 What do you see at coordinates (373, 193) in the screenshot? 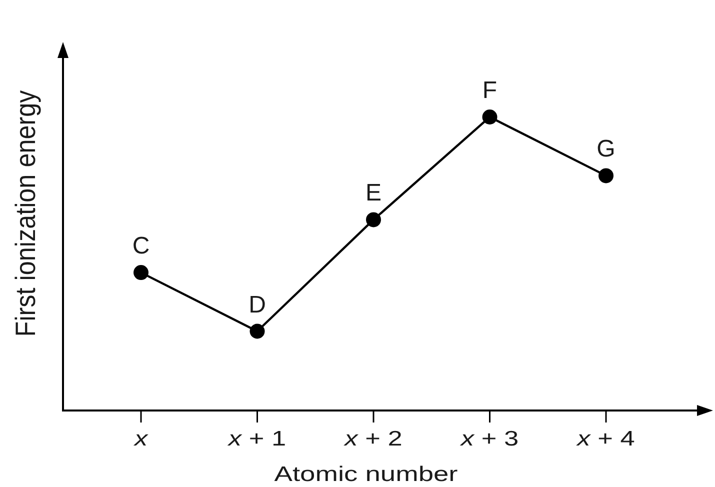
I see `annotation: E` at bounding box center [373, 193].